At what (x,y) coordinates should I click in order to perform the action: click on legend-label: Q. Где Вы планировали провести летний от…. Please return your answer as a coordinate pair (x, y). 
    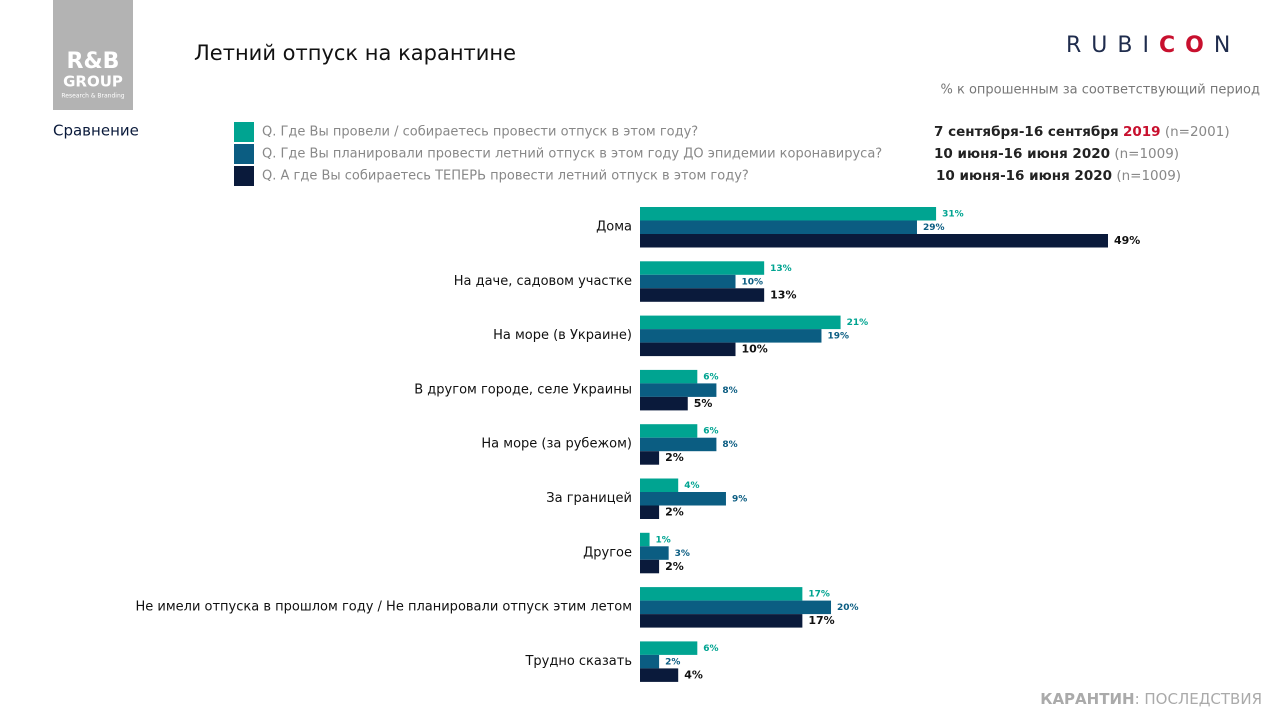
    Looking at the image, I should click on (572, 154).